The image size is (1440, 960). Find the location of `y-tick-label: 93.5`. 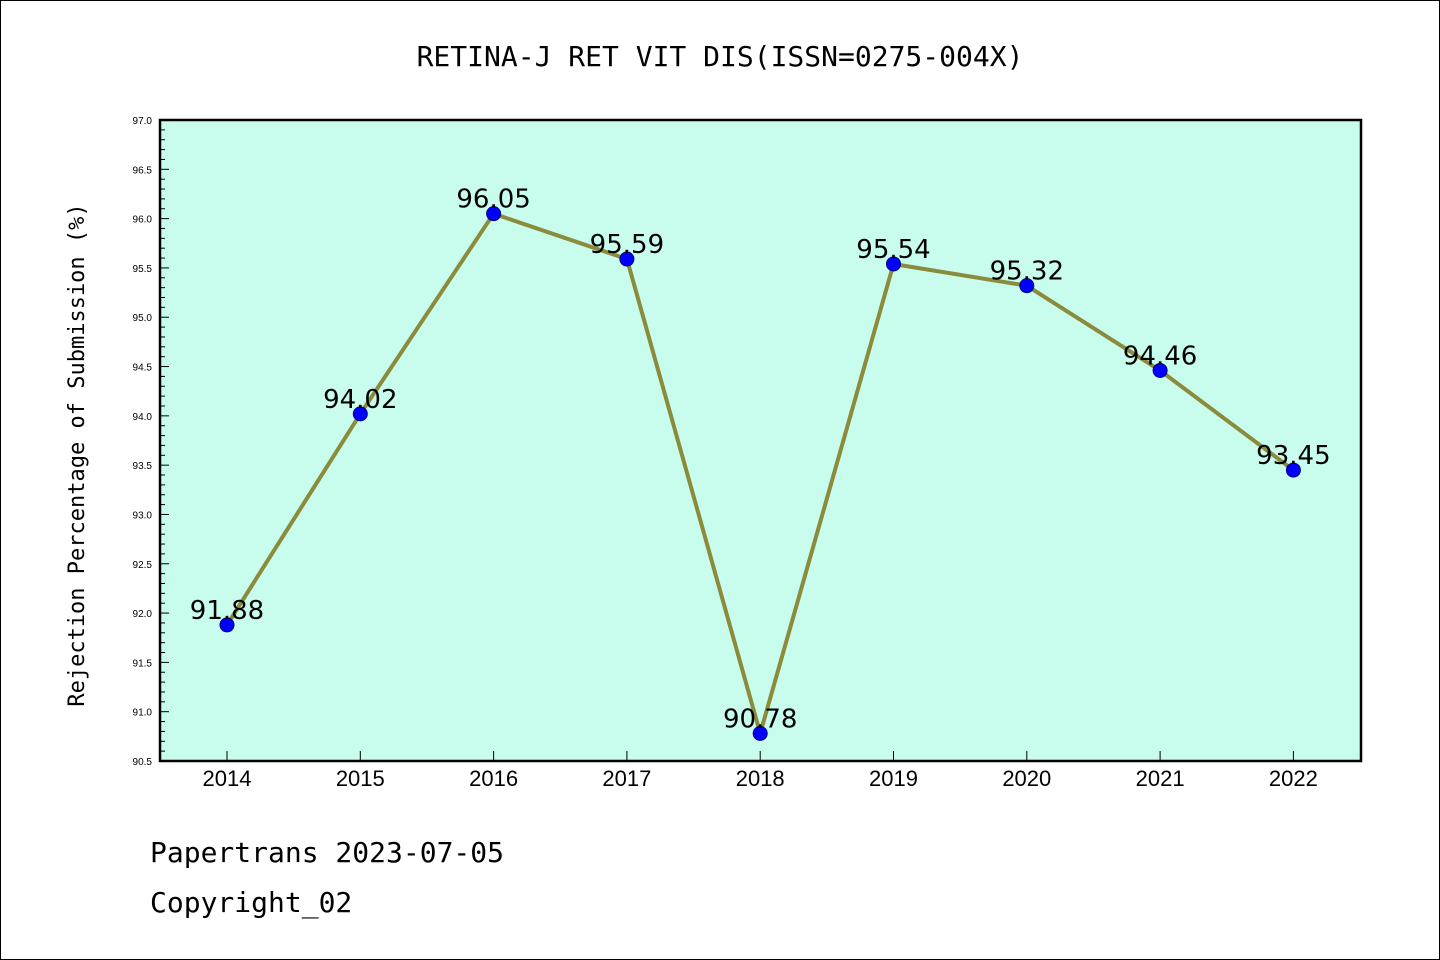

y-tick-label: 93.5 is located at coordinates (143, 466).